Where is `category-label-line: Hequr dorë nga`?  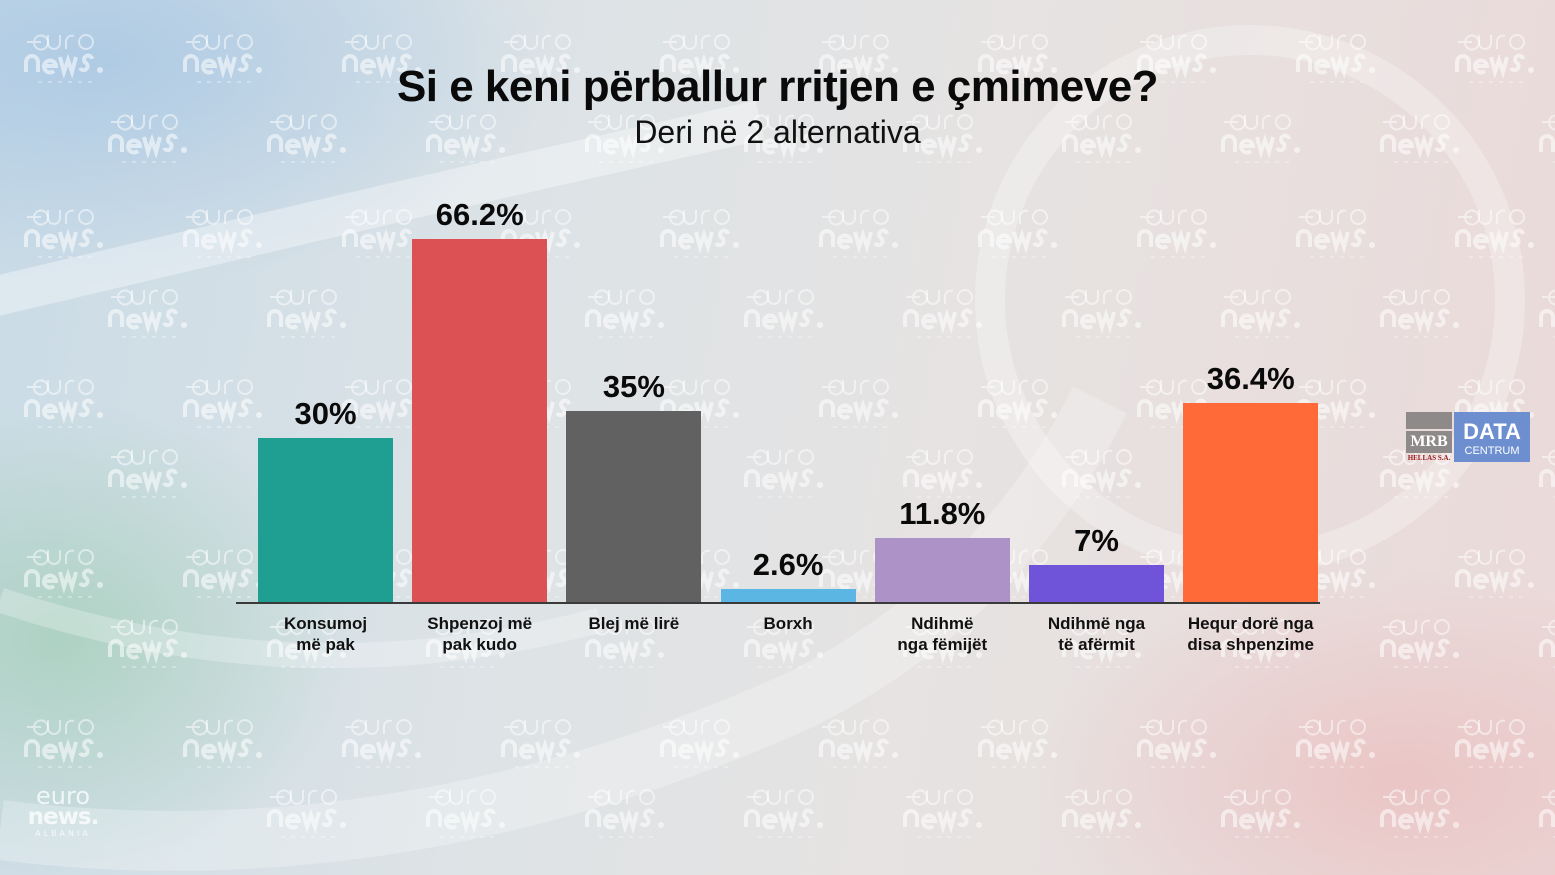 category-label-line: Hequr dorë nga is located at coordinates (1250, 623).